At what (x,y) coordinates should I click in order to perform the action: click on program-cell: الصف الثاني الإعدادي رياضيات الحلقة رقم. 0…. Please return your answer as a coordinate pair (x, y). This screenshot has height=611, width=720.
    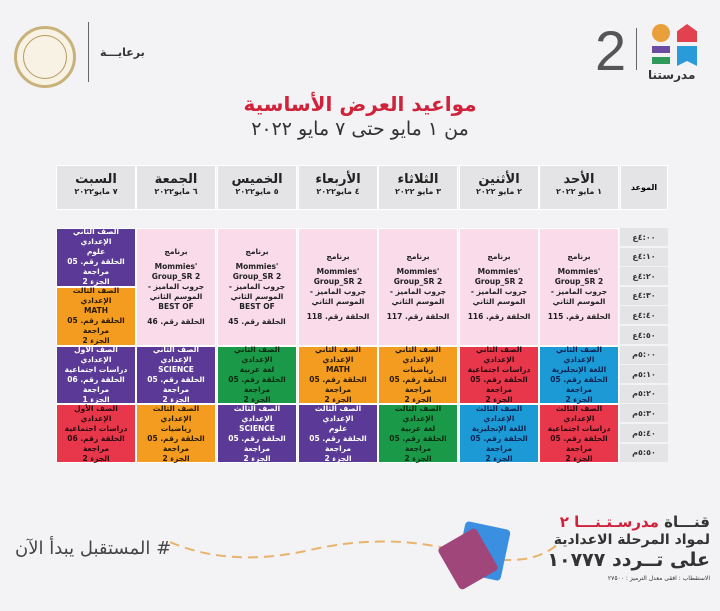
    Looking at the image, I should click on (418, 375).